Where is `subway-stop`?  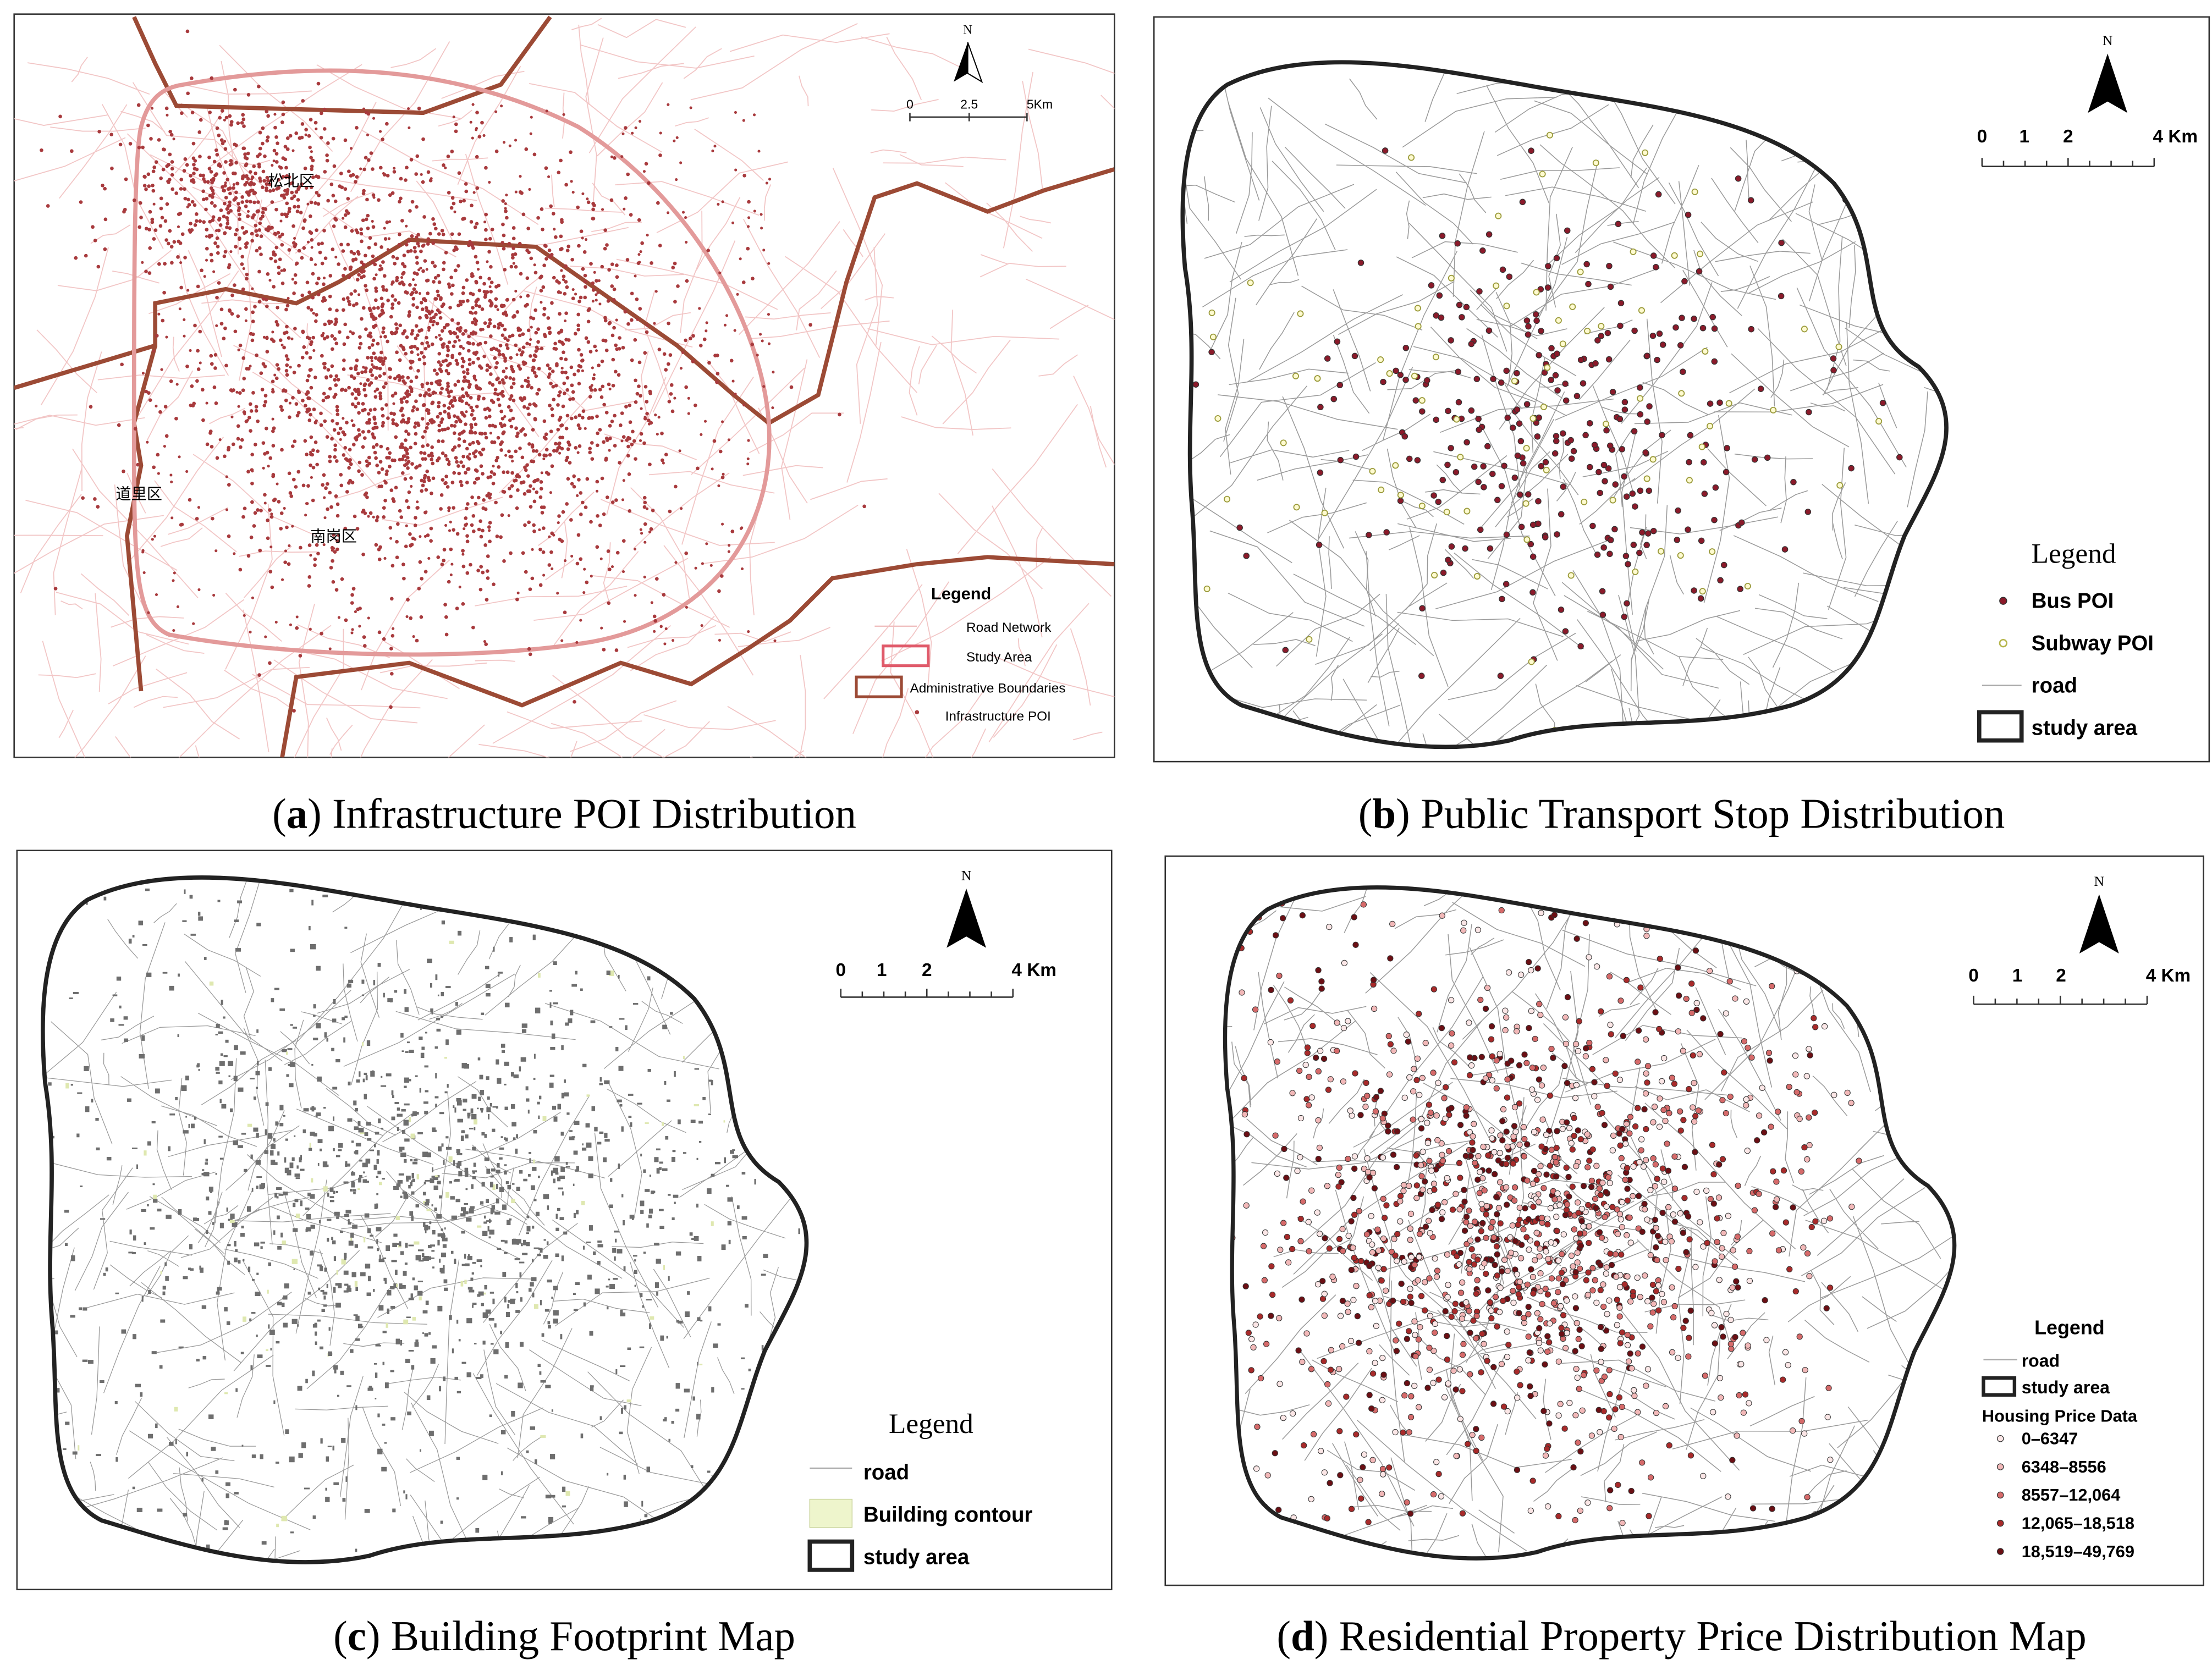 subway-stop is located at coordinates (1661, 551).